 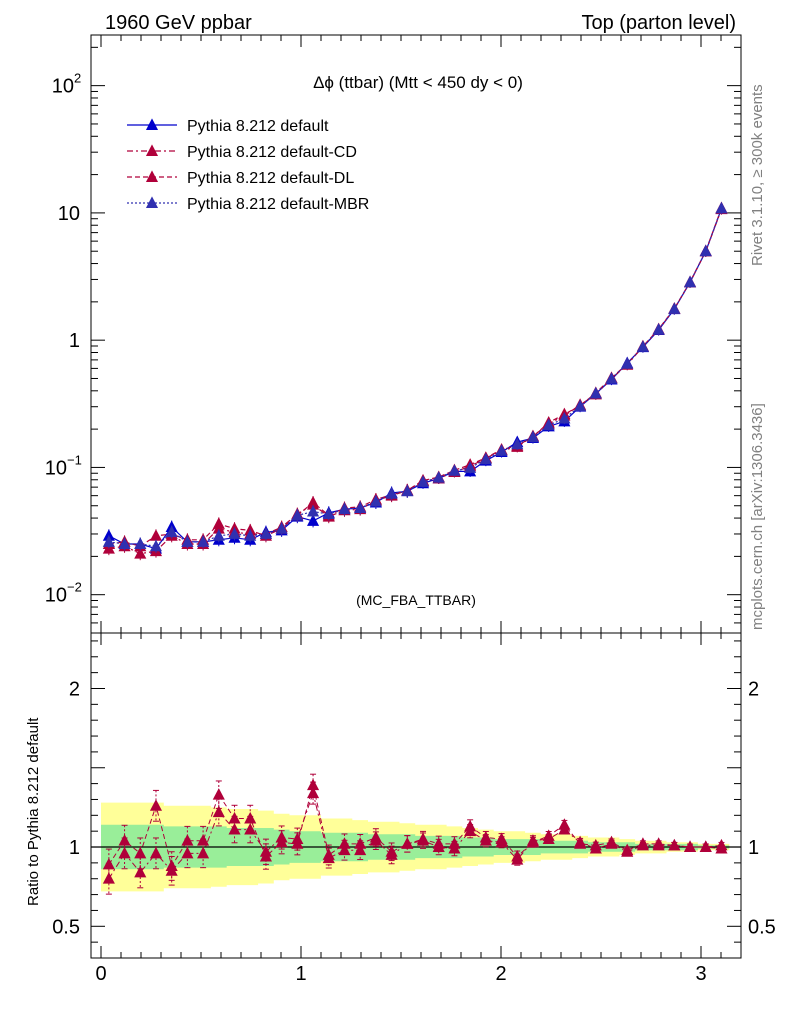 I want to click on legend-label: Pythia 8.212 default-DL, so click(x=270, y=178).